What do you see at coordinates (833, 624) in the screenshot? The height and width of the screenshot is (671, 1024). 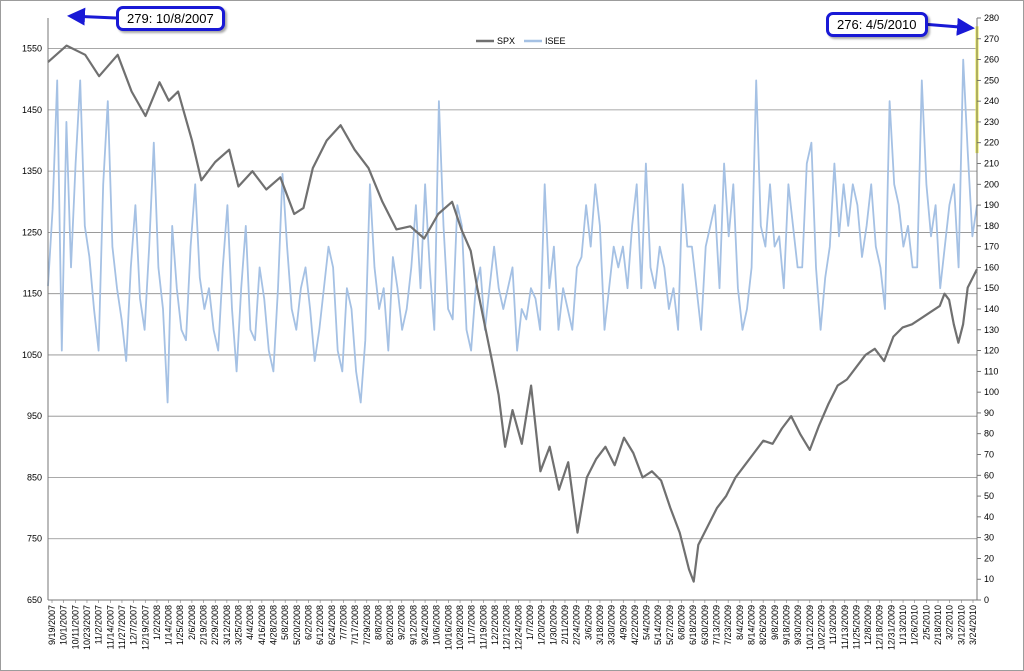 I see `x-tick-label: 11/3/2009` at bounding box center [833, 624].